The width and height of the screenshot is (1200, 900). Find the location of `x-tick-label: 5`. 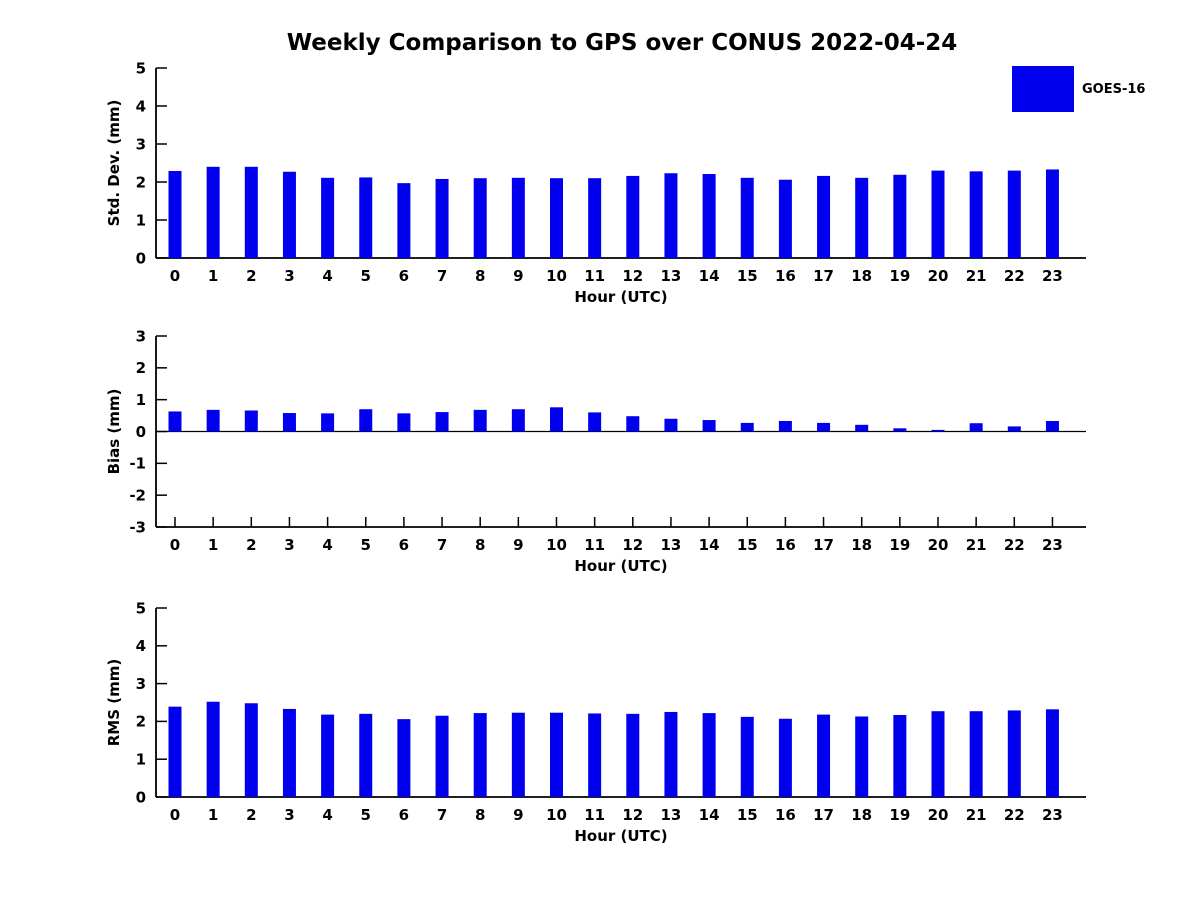

x-tick-label: 5 is located at coordinates (366, 545).